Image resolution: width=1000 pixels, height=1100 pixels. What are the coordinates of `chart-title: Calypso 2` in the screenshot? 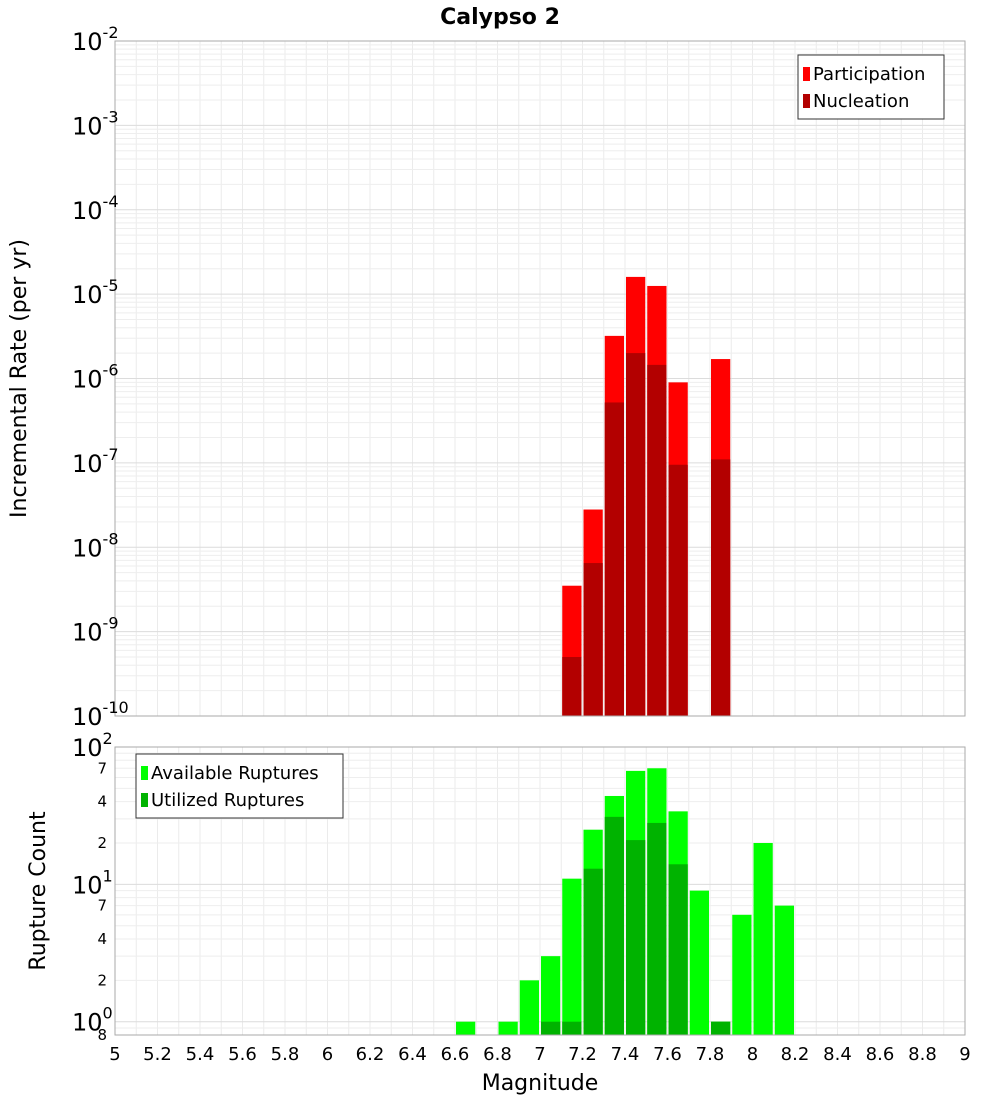 It's located at (500, 17).